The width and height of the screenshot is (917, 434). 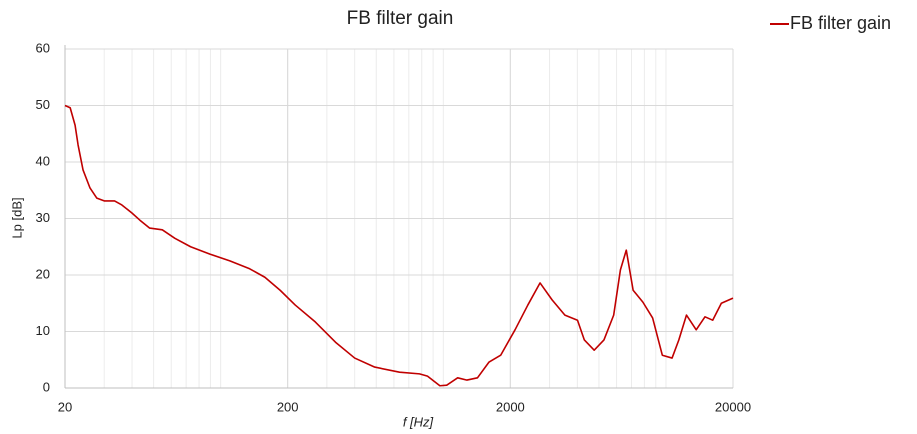 I want to click on x-tick-label: 2000, so click(x=510, y=406).